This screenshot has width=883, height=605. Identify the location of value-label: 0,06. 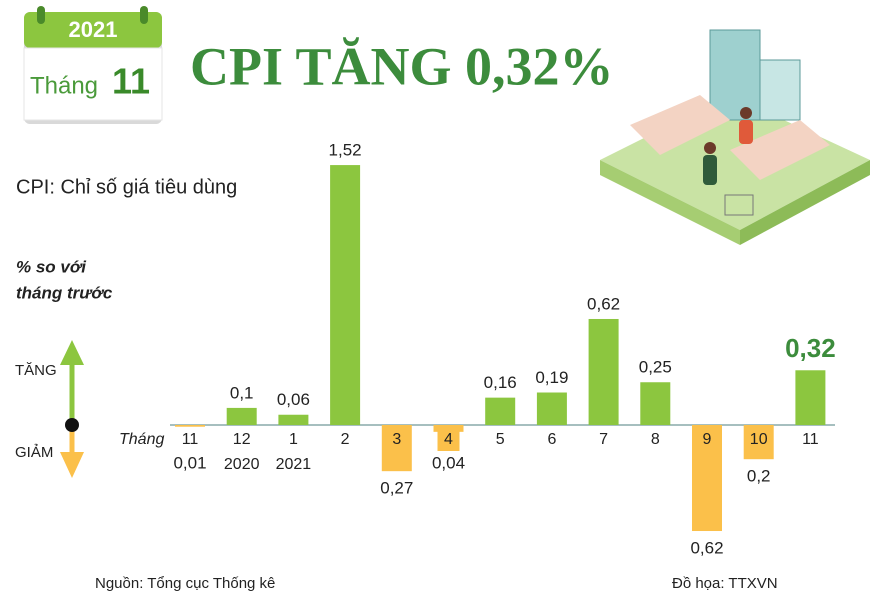
(293, 399).